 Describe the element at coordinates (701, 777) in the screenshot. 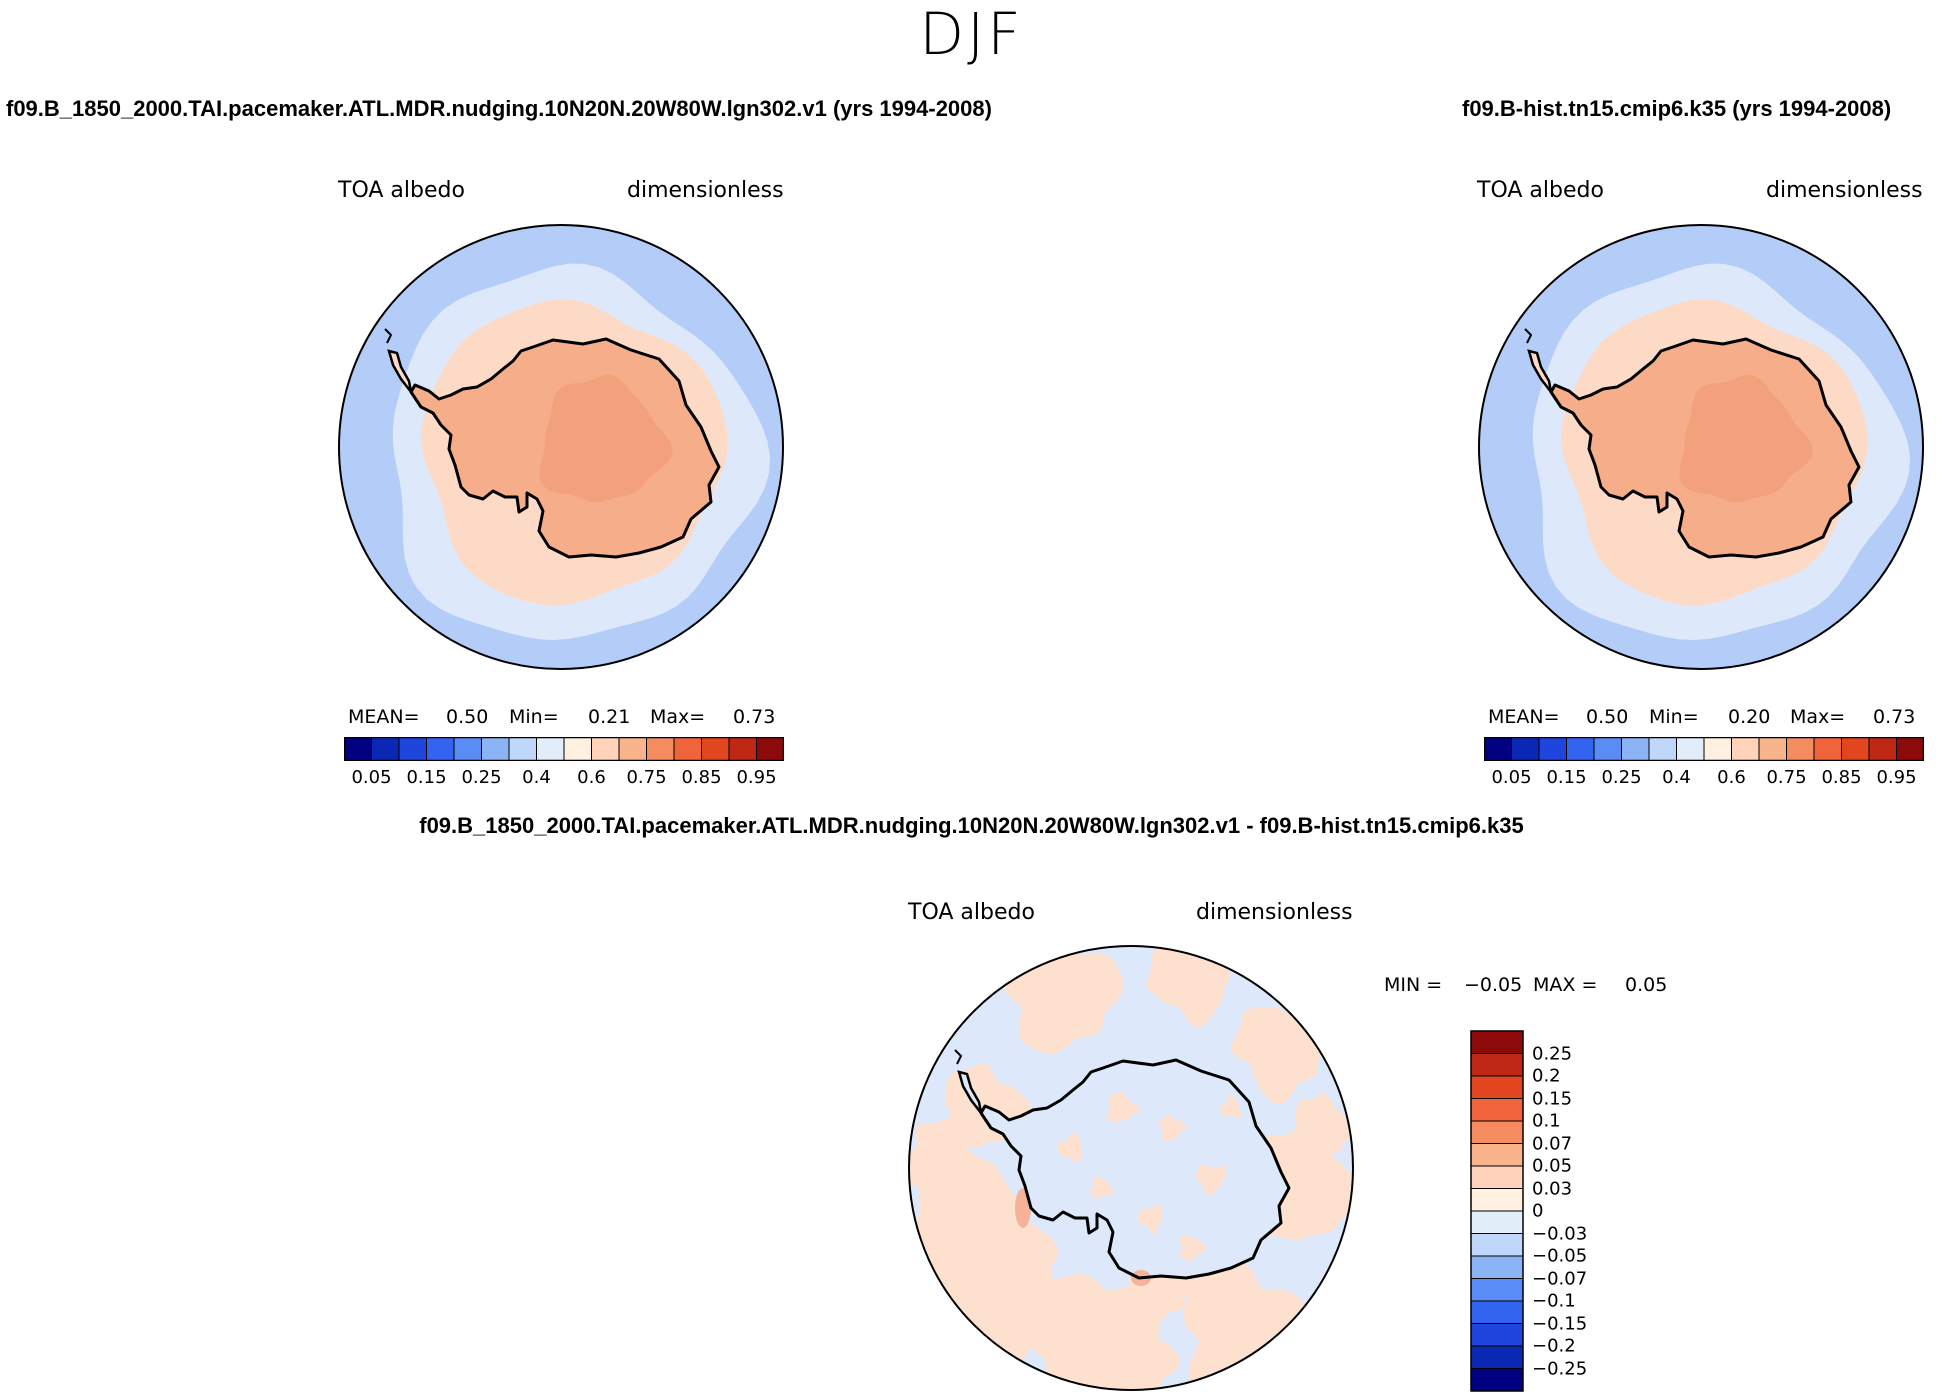

I see `colorbar-tick-label: 0.85` at that location.